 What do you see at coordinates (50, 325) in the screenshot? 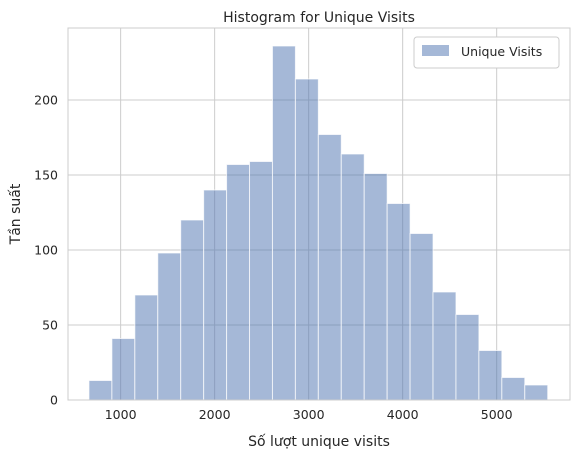
I see `y-tick-label: 50` at bounding box center [50, 325].